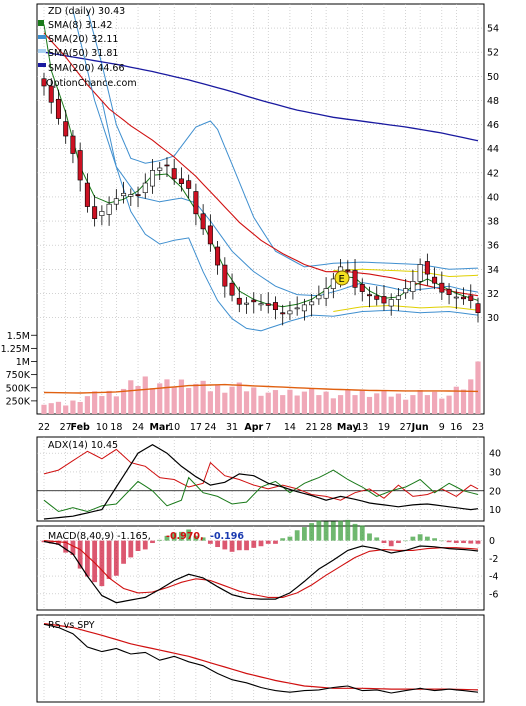 Image resolution: width=526 pixels, height=706 pixels. Describe the element at coordinates (261, 561) in the screenshot. I see `macd-plot` at that location.